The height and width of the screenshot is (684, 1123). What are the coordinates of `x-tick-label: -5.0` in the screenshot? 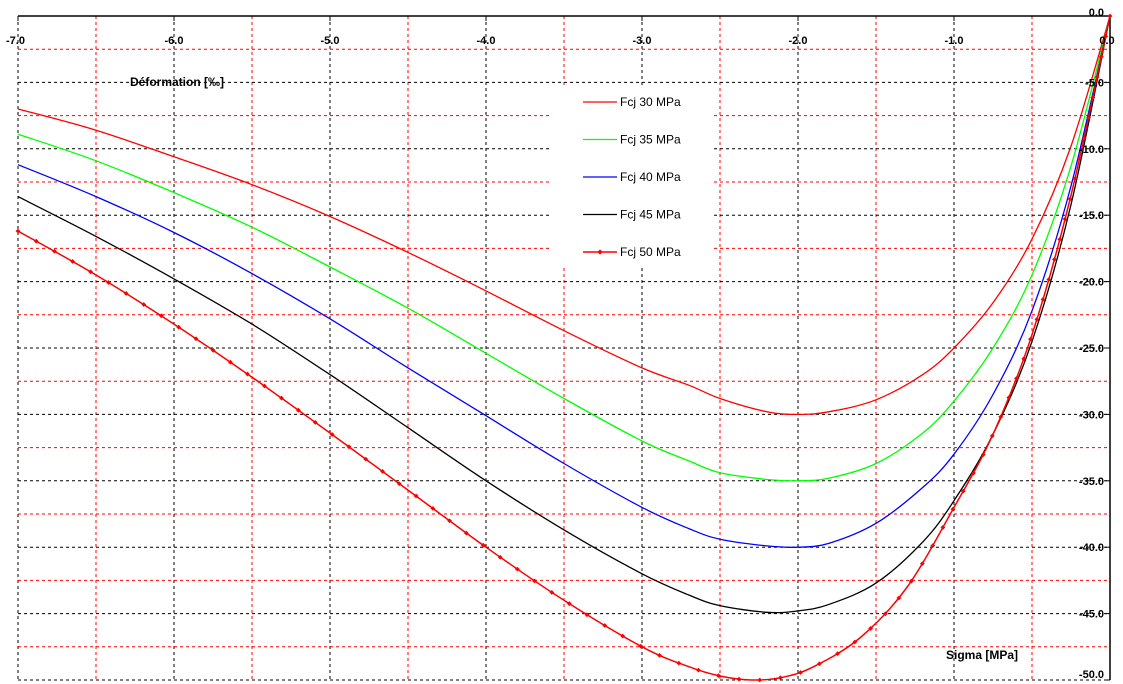 It's located at (330, 41).